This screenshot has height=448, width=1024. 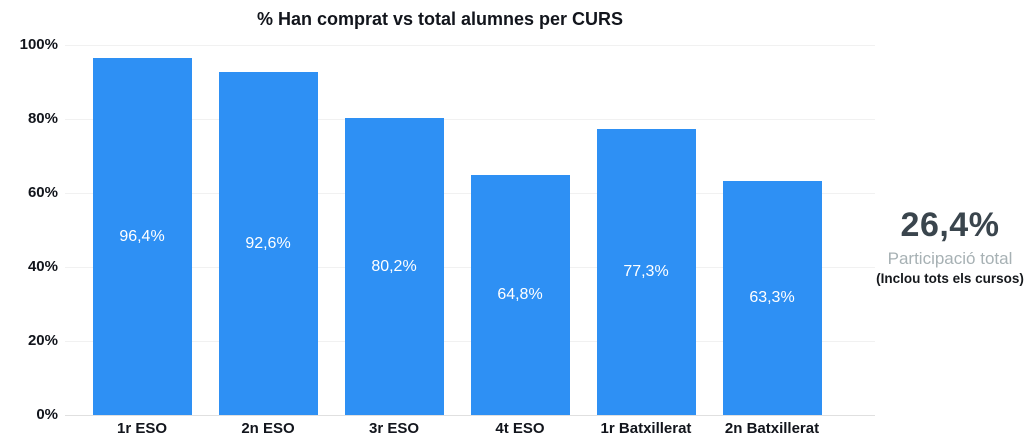 I want to click on bar: 63,3%, so click(x=772, y=297).